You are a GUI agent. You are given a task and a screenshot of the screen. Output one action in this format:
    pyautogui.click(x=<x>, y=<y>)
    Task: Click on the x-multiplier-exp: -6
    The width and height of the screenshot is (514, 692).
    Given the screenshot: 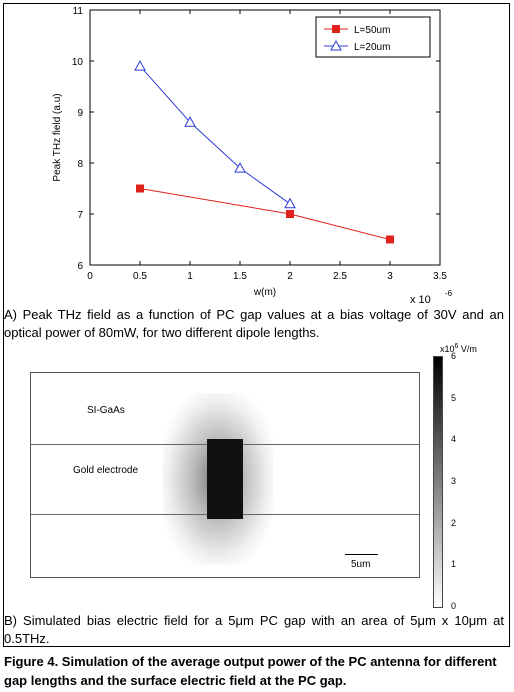 What is the action you would take?
    pyautogui.click(x=449, y=293)
    